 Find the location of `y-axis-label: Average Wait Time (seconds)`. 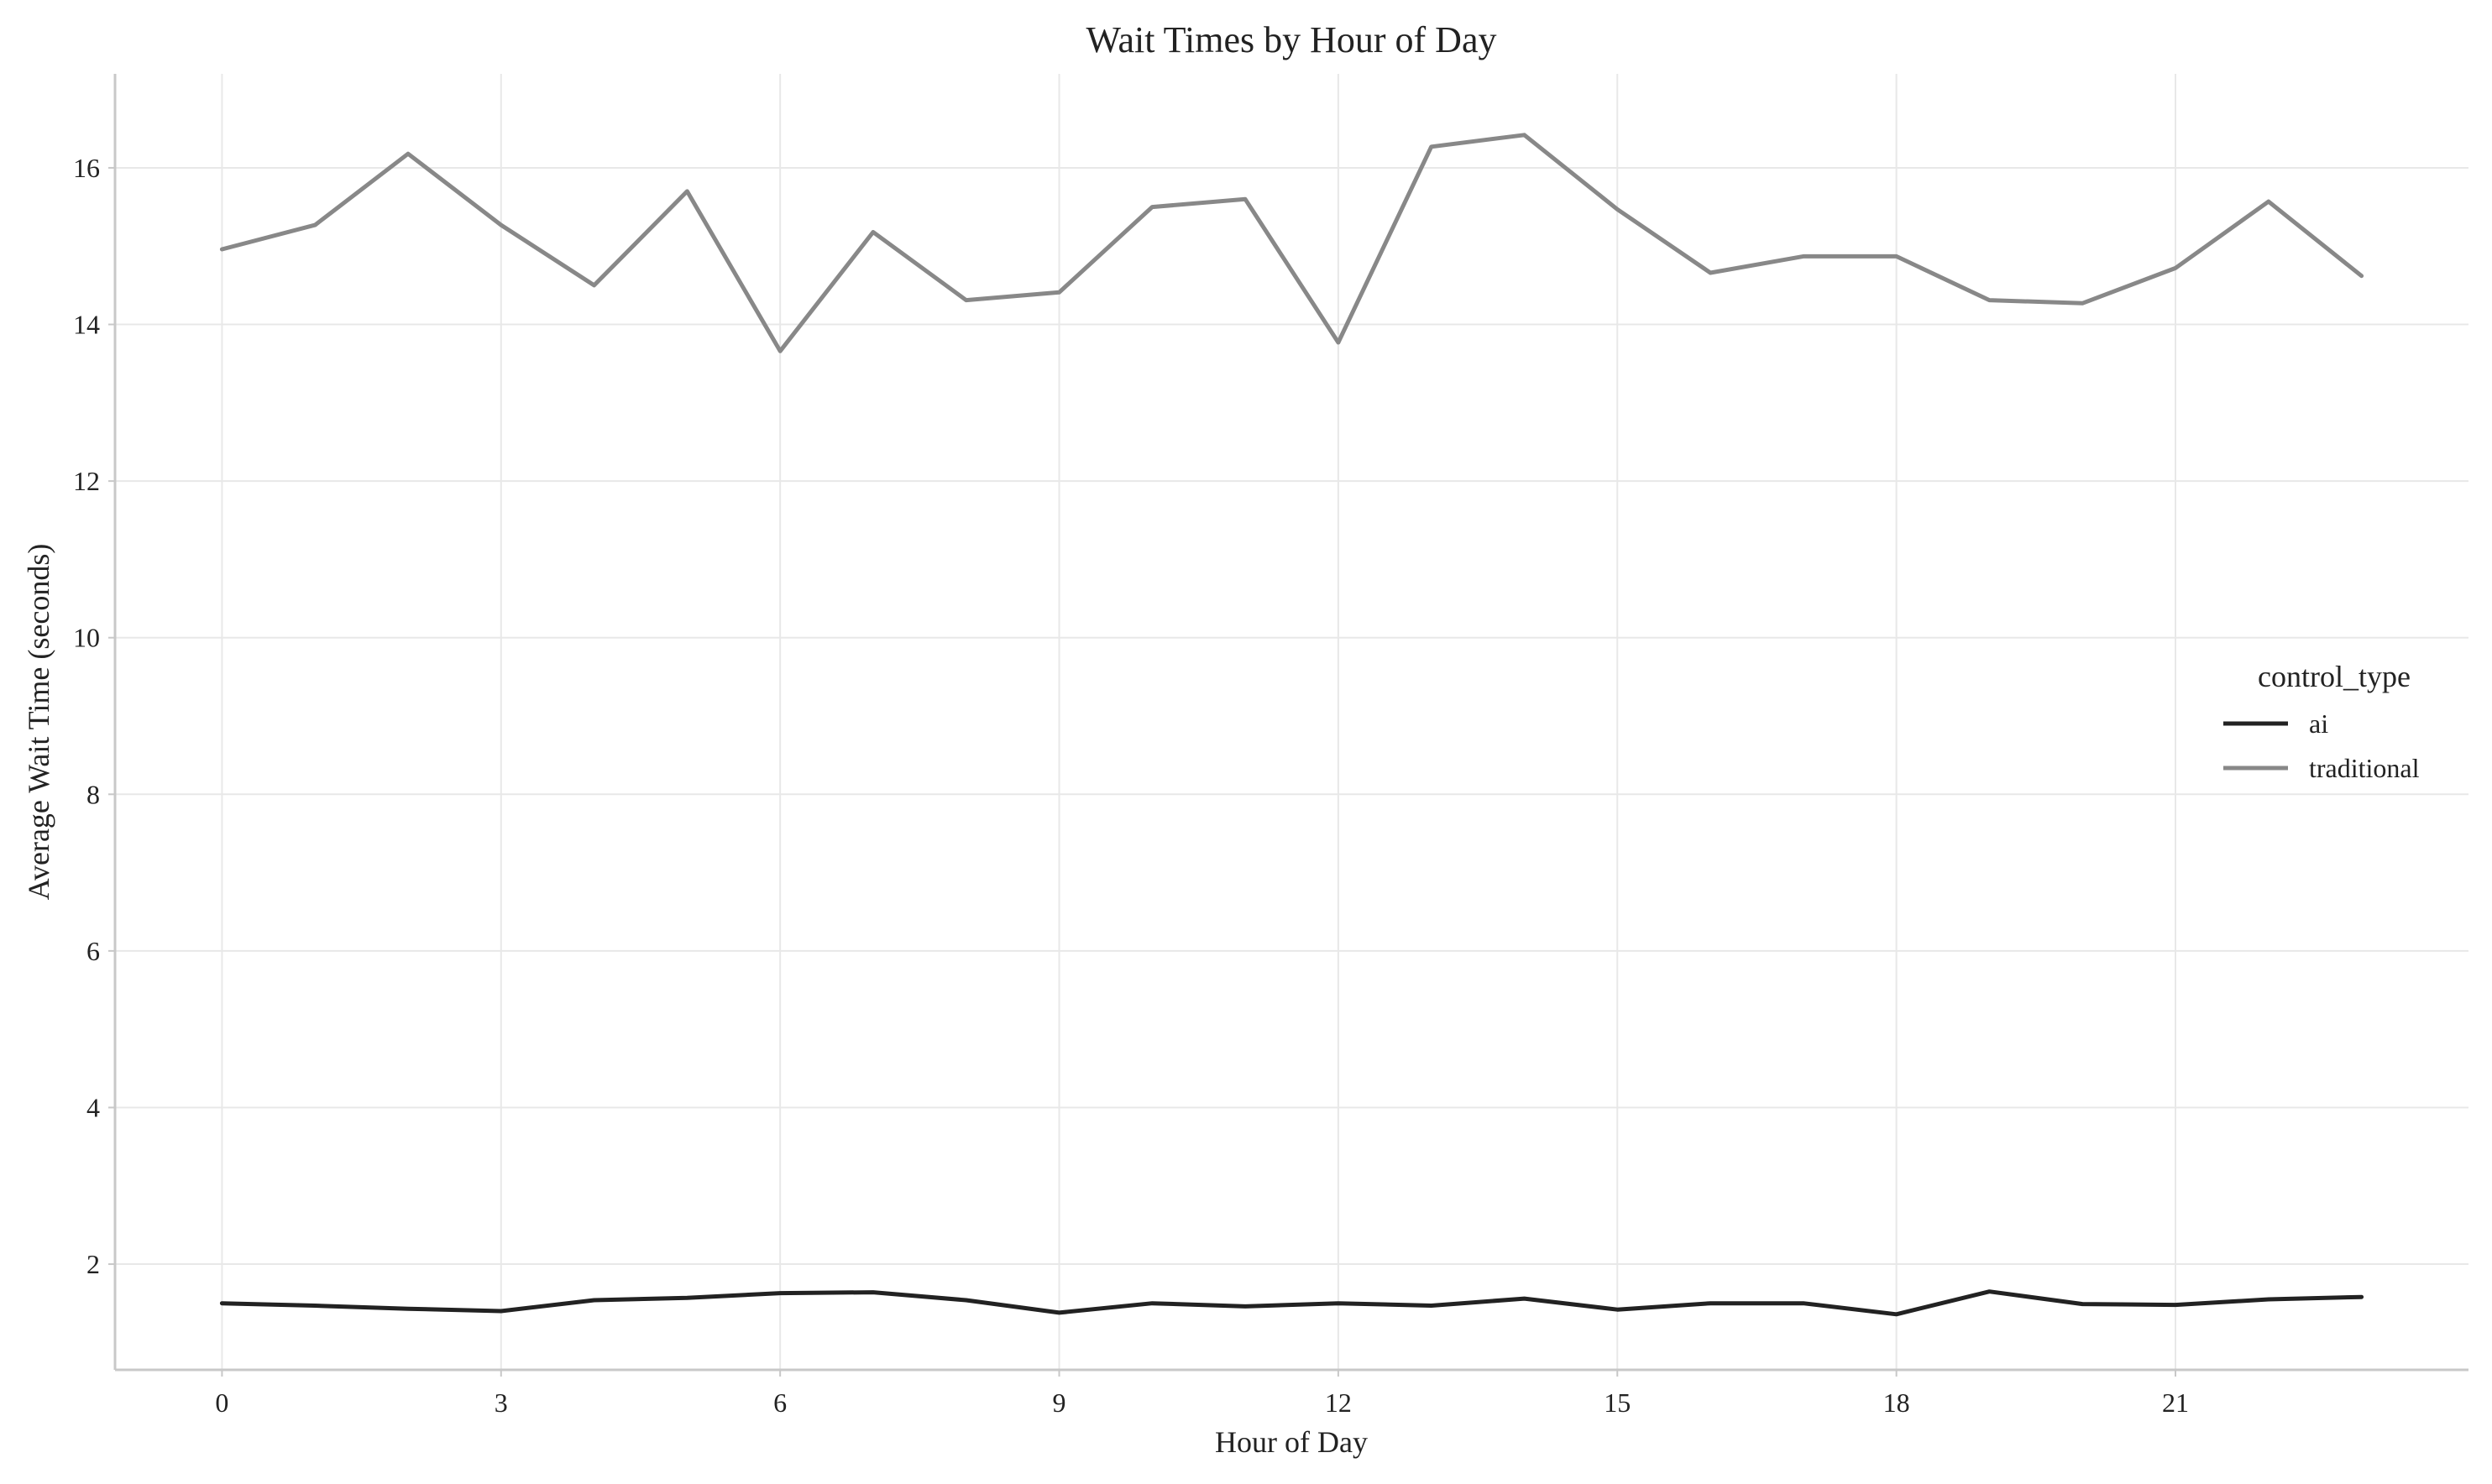

y-axis-label: Average Wait Time (seconds) is located at coordinates (38, 722).